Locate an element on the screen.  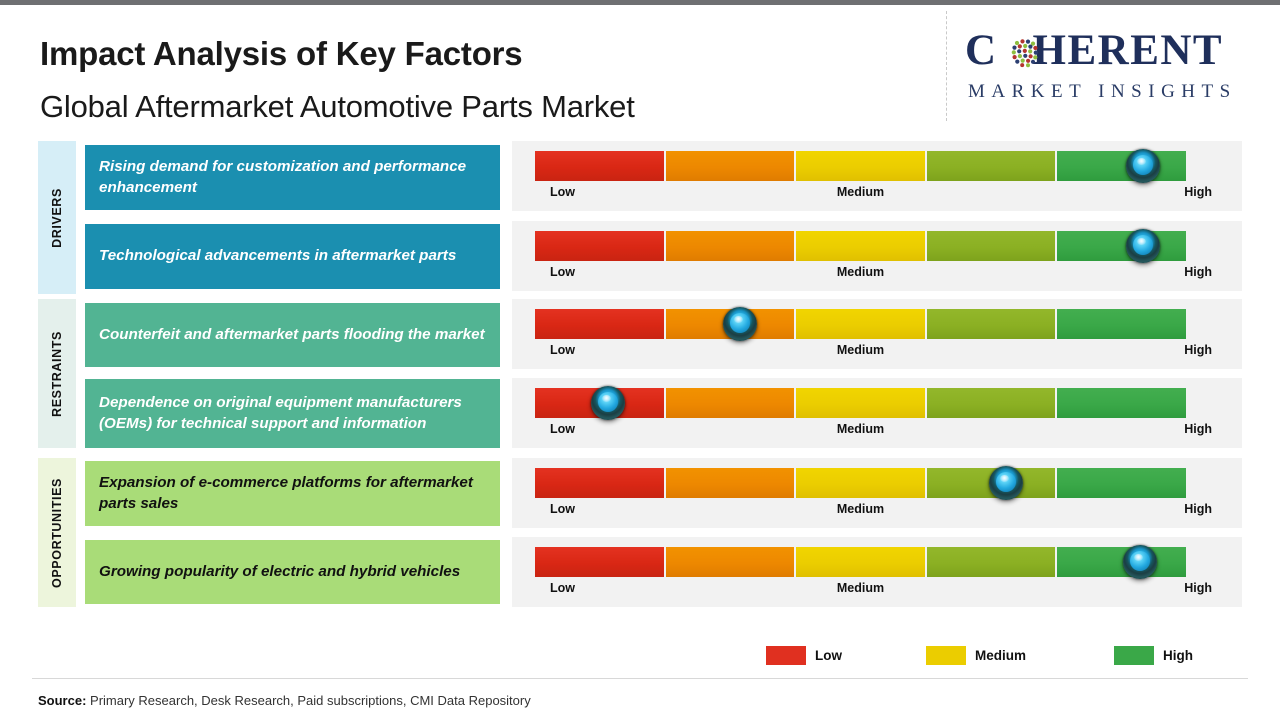
page-title: Impact Analysis of Key Factors is located at coordinates (281, 53).